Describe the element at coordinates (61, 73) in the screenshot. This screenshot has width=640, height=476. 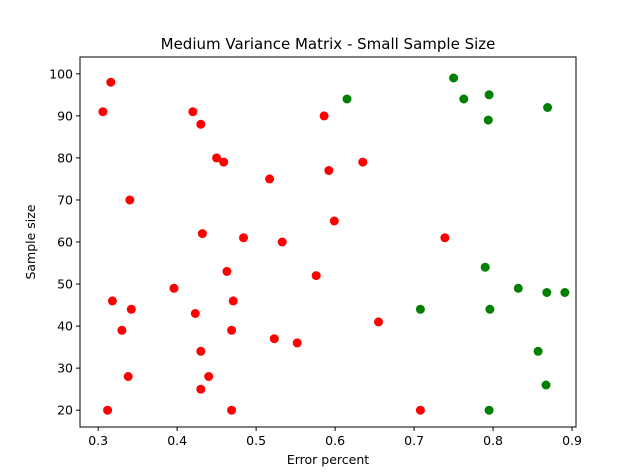
I see `y-tick-label: 100` at that location.